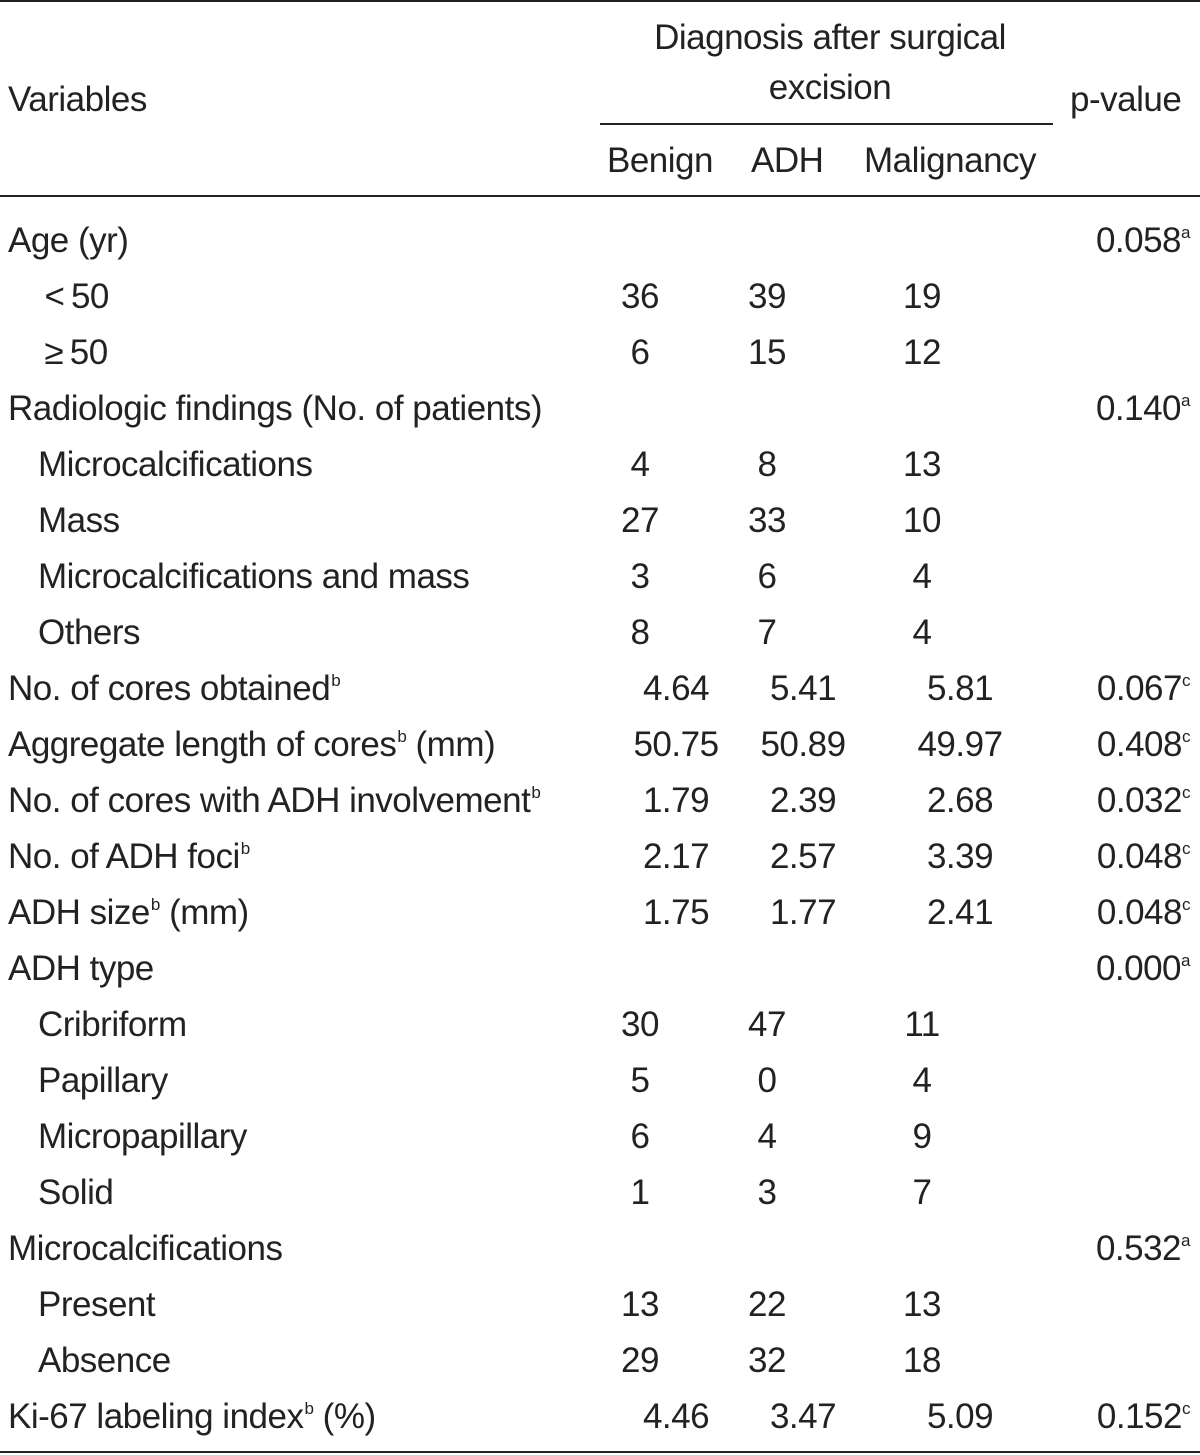  What do you see at coordinates (767, 352) in the screenshot?
I see `cell-adh: 15` at bounding box center [767, 352].